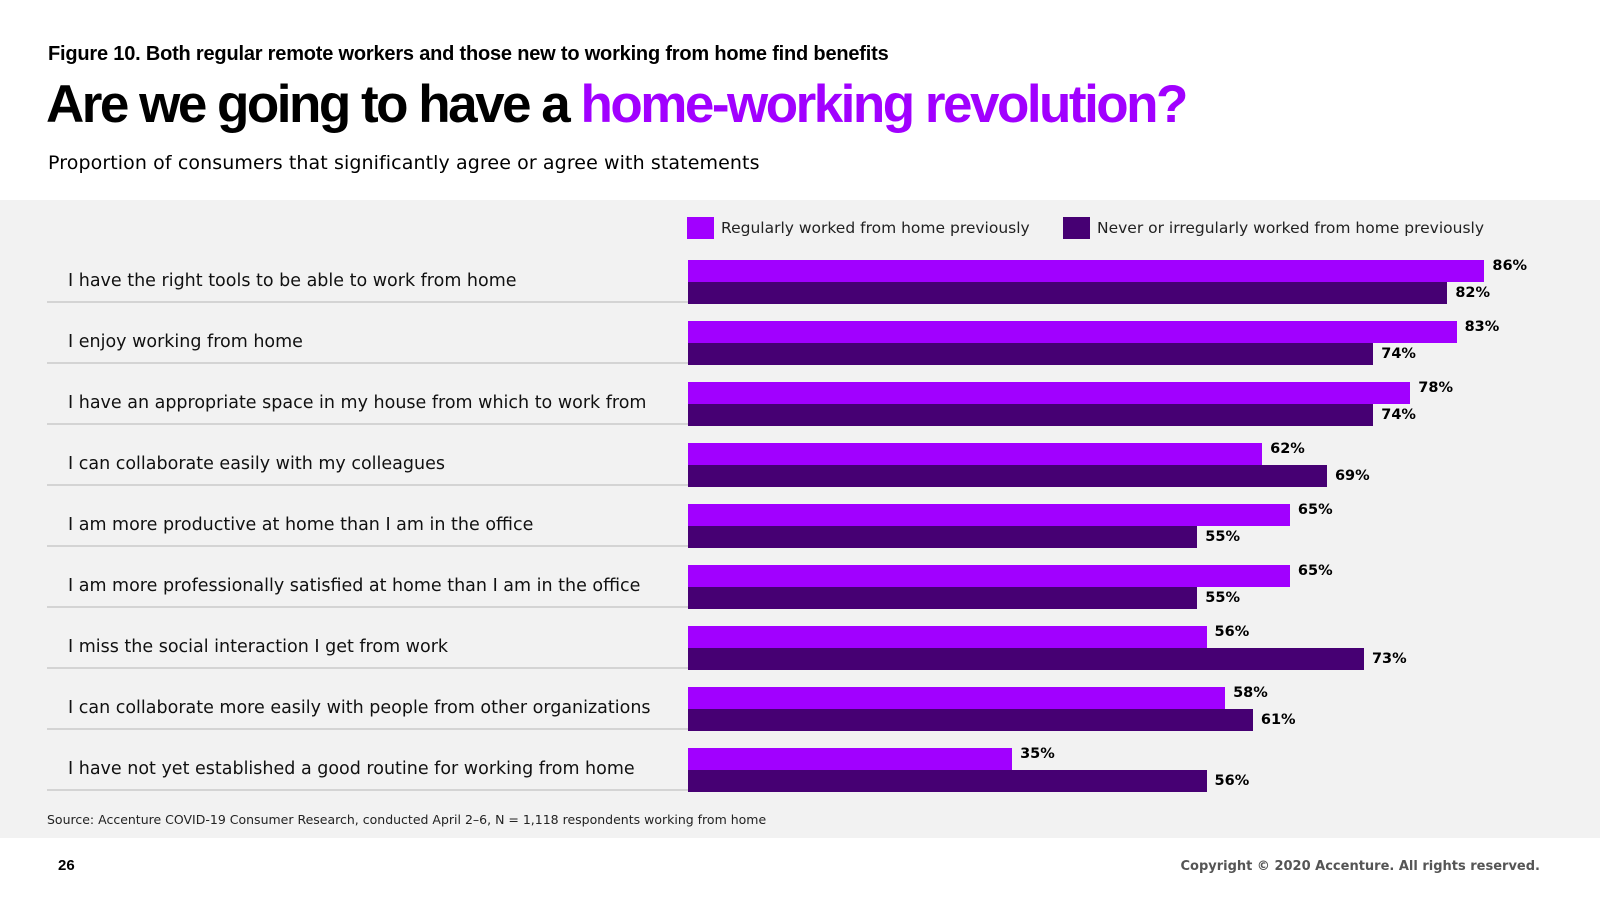 The width and height of the screenshot is (1600, 900). Describe the element at coordinates (313, 104) in the screenshot. I see `title-plain: Are we going to have a` at that location.